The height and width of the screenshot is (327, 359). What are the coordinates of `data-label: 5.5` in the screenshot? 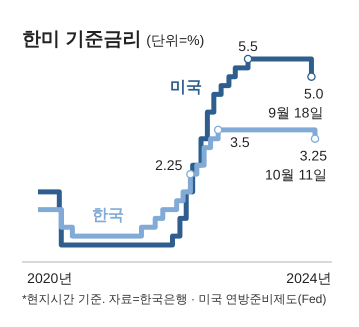 It's located at (248, 46).